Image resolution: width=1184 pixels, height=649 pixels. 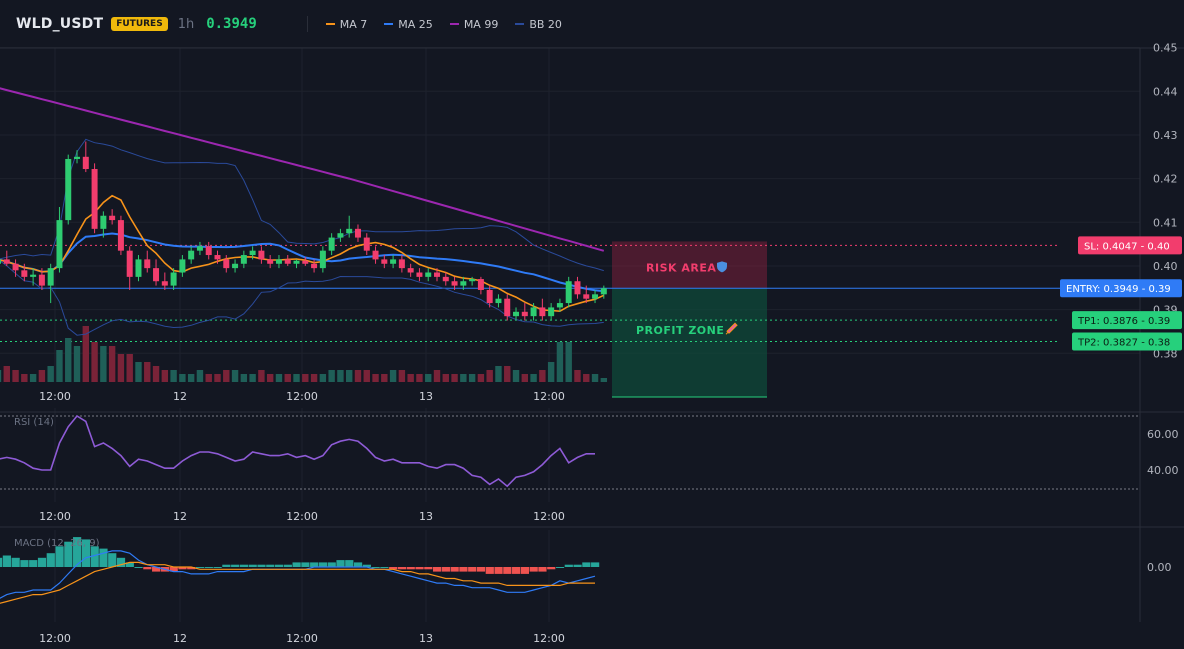 What do you see at coordinates (1165, 135) in the screenshot?
I see `price-tick-label: 0.43` at bounding box center [1165, 135].